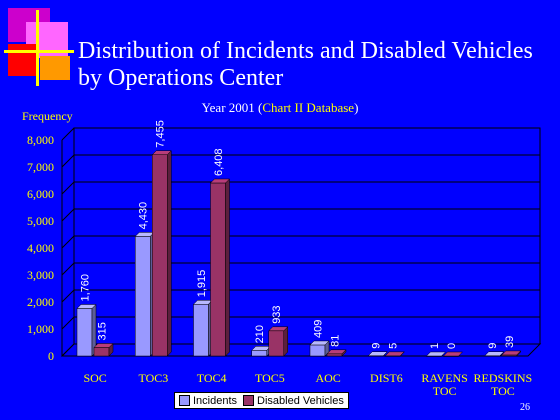  Describe the element at coordinates (452, 346) in the screenshot. I see `data-label-disabled-vehicles: 0` at that location.